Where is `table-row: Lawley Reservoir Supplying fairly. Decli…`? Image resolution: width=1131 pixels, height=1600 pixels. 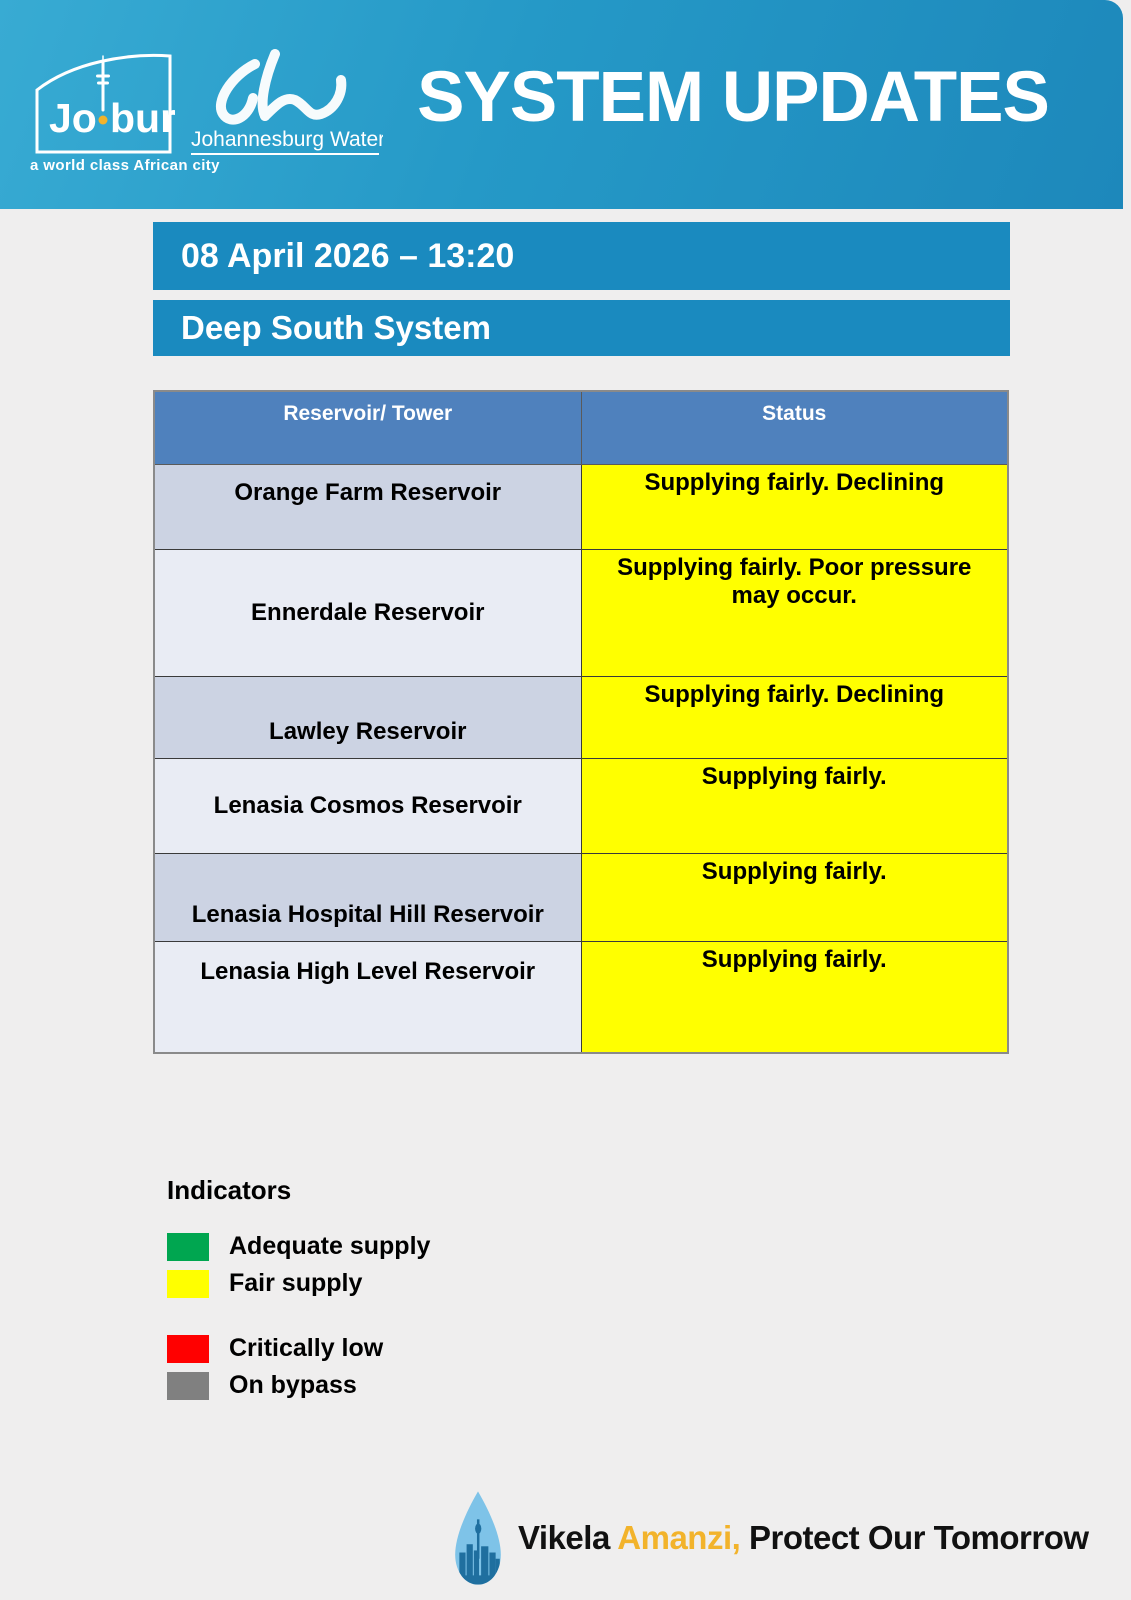 table-row: Lawley Reservoir Supplying fairly. Decli… is located at coordinates (581, 717).